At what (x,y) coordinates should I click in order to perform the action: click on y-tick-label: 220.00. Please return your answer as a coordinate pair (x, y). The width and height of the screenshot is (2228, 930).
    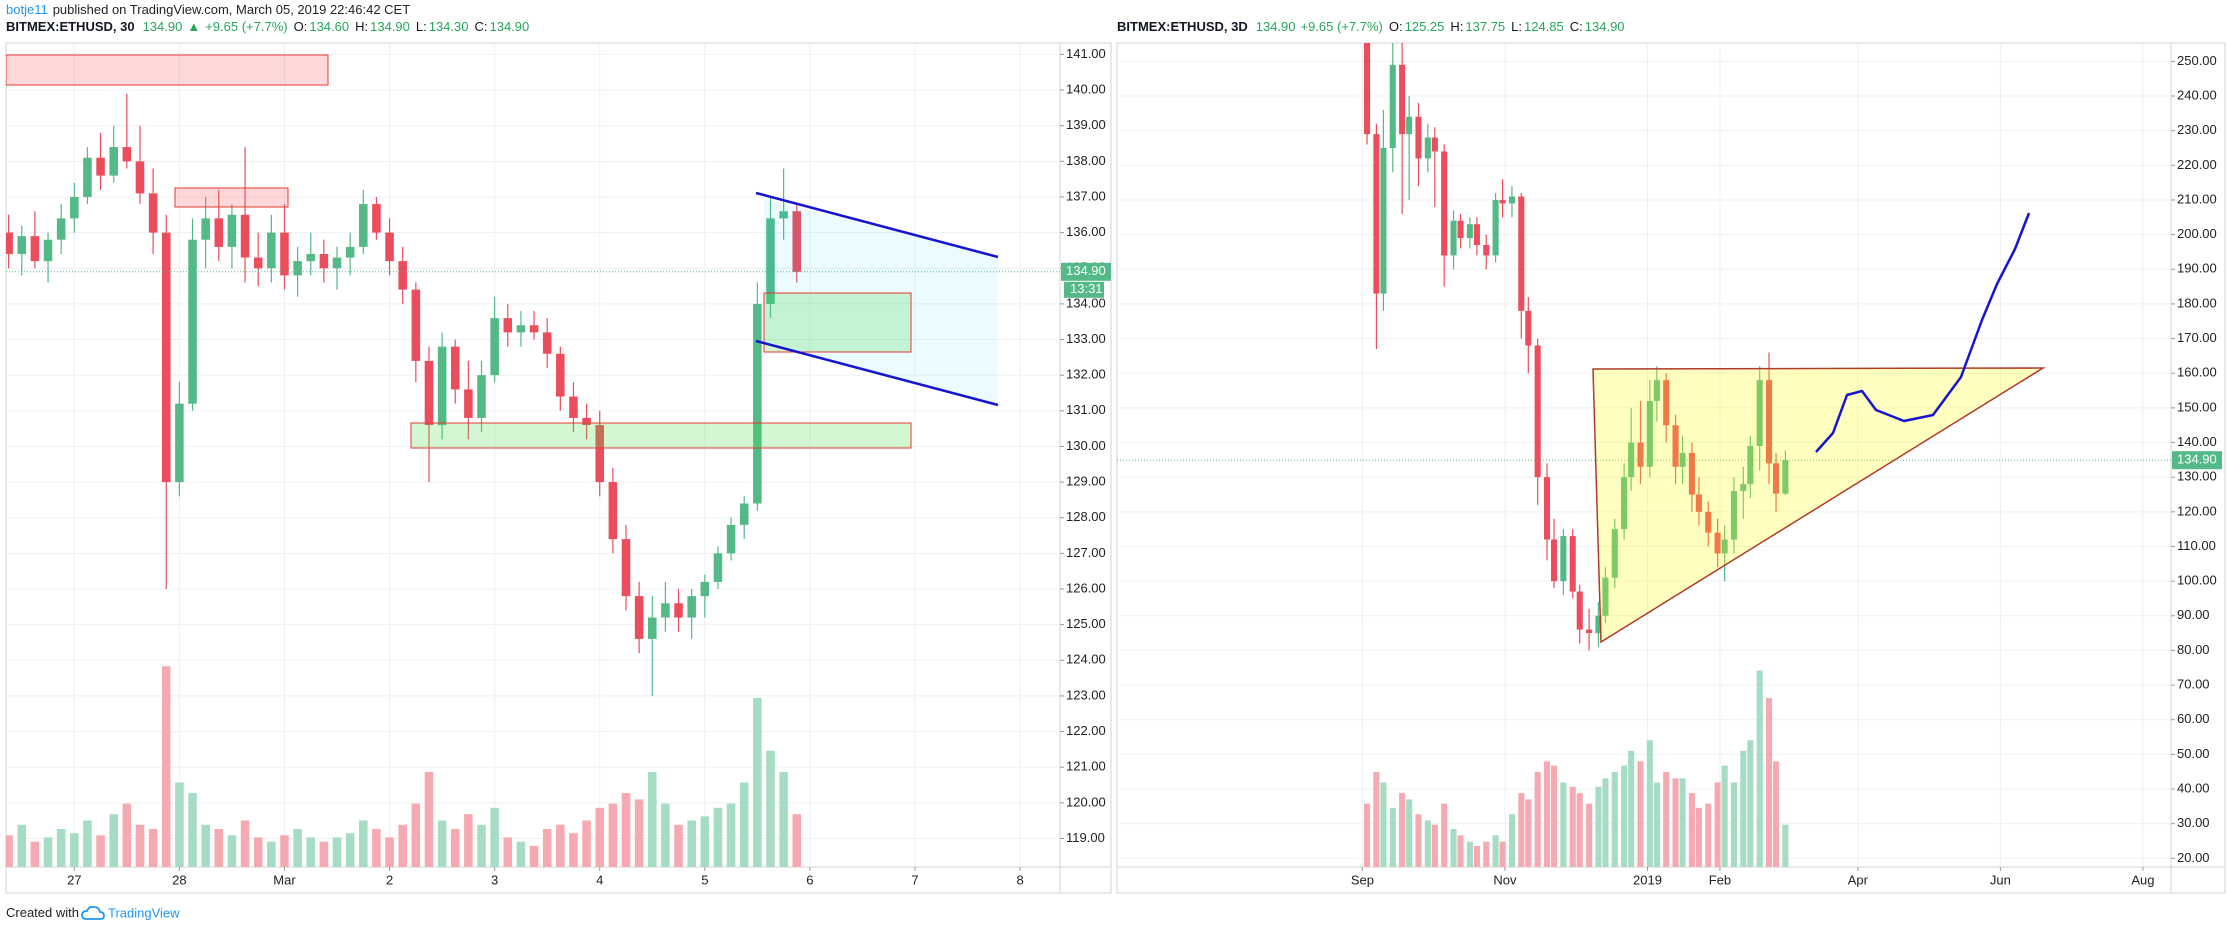
    Looking at the image, I should click on (2197, 164).